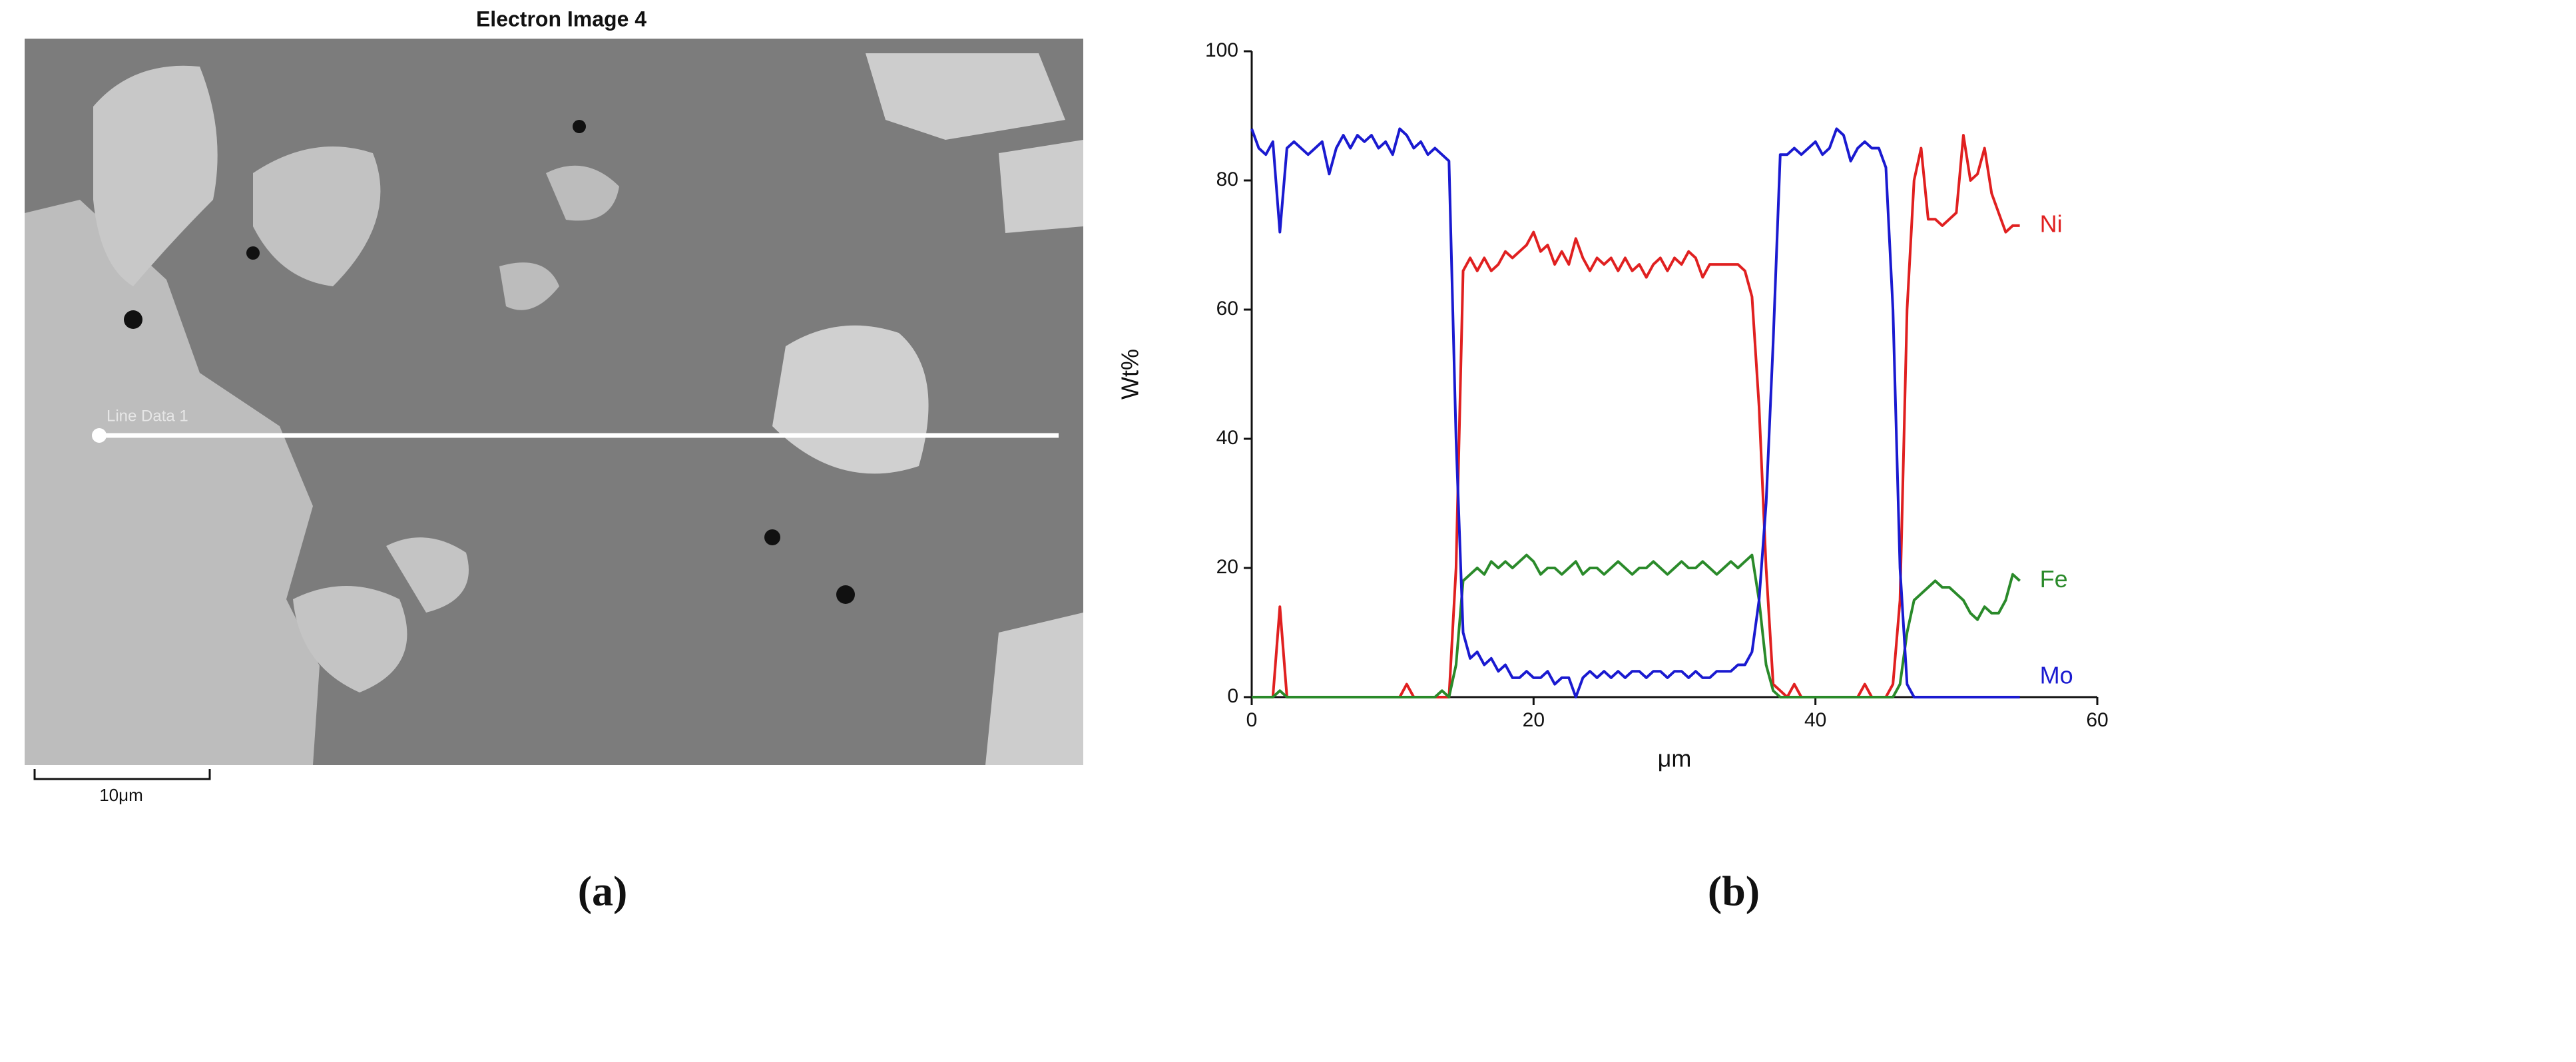 The width and height of the screenshot is (2576, 1062). I want to click on y-tick-label: 0, so click(1232, 696).